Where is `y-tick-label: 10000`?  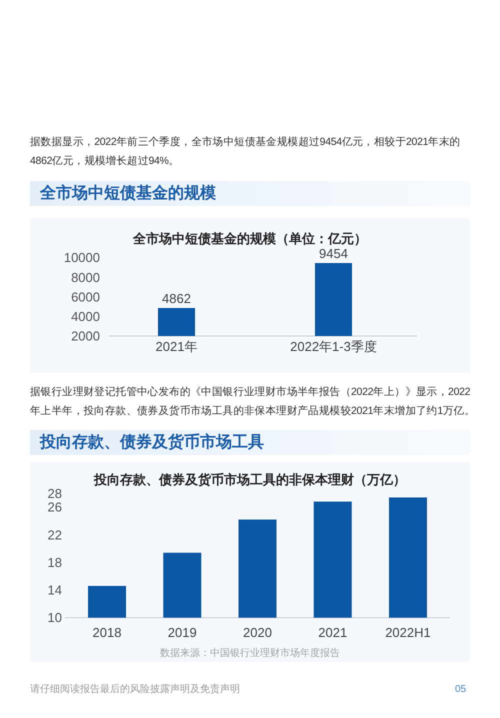 y-tick-label: 10000 is located at coordinates (82, 258).